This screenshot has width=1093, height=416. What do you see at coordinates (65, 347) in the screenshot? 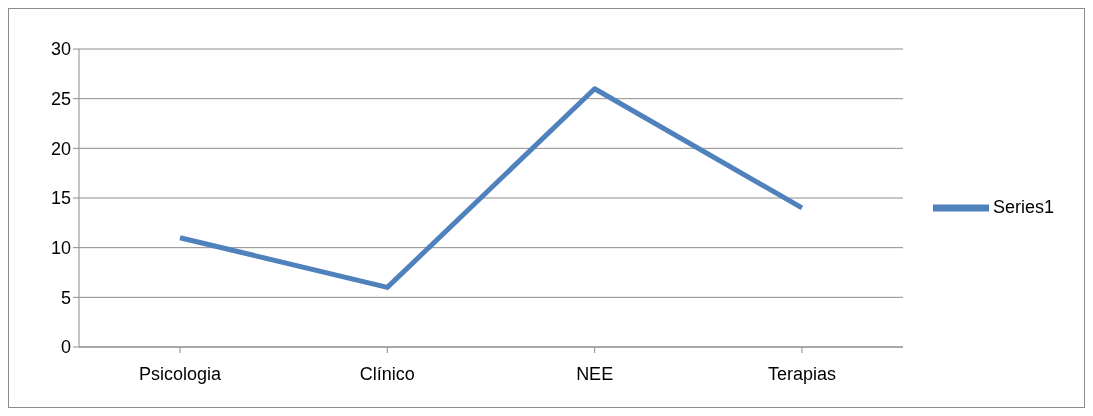
I see `y-tick-label: 0` at bounding box center [65, 347].